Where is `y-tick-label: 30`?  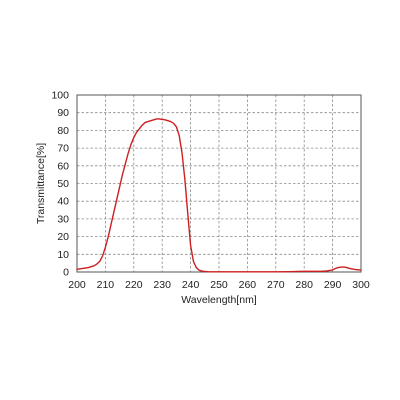
y-tick-label: 30 is located at coordinates (63, 219).